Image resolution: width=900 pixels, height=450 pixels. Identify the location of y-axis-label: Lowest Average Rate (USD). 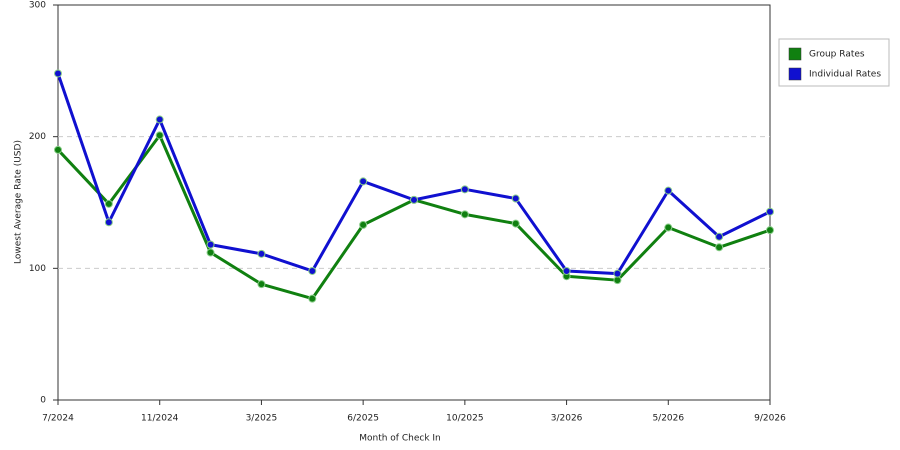
(19, 202).